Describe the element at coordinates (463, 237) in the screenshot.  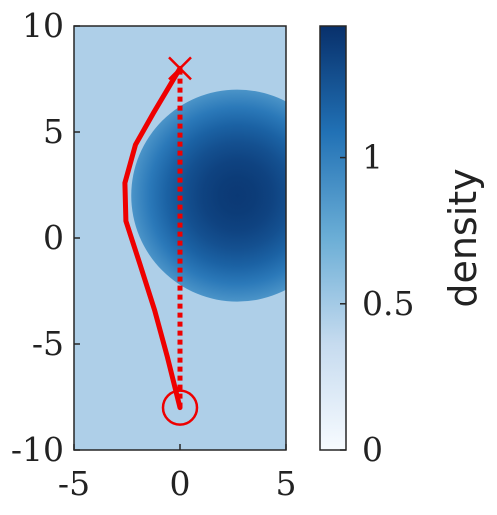
I see `colorbar-label: density` at that location.